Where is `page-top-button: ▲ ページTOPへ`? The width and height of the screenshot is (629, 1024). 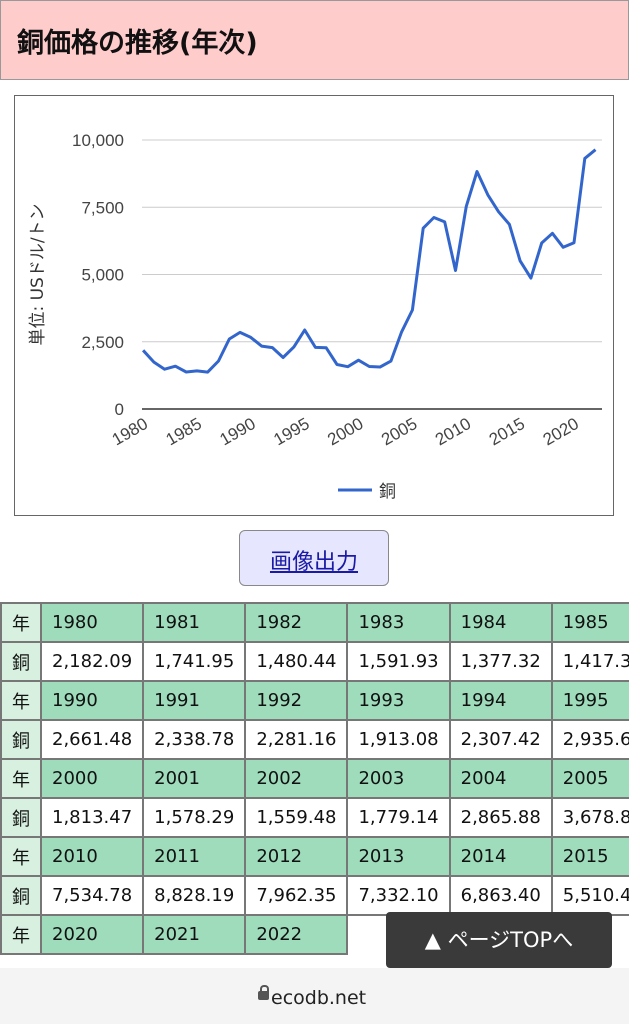
page-top-button: ▲ ページTOPへ is located at coordinates (499, 940).